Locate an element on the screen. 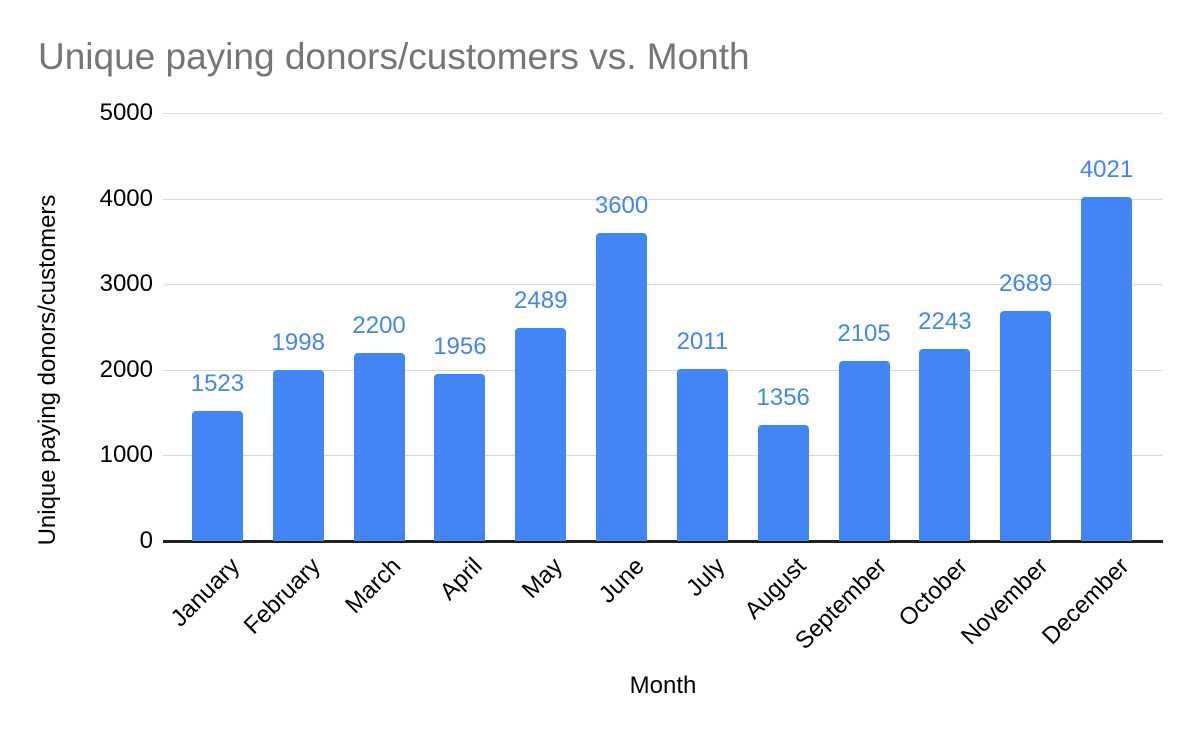 The height and width of the screenshot is (742, 1200). bar-july is located at coordinates (702, 454).